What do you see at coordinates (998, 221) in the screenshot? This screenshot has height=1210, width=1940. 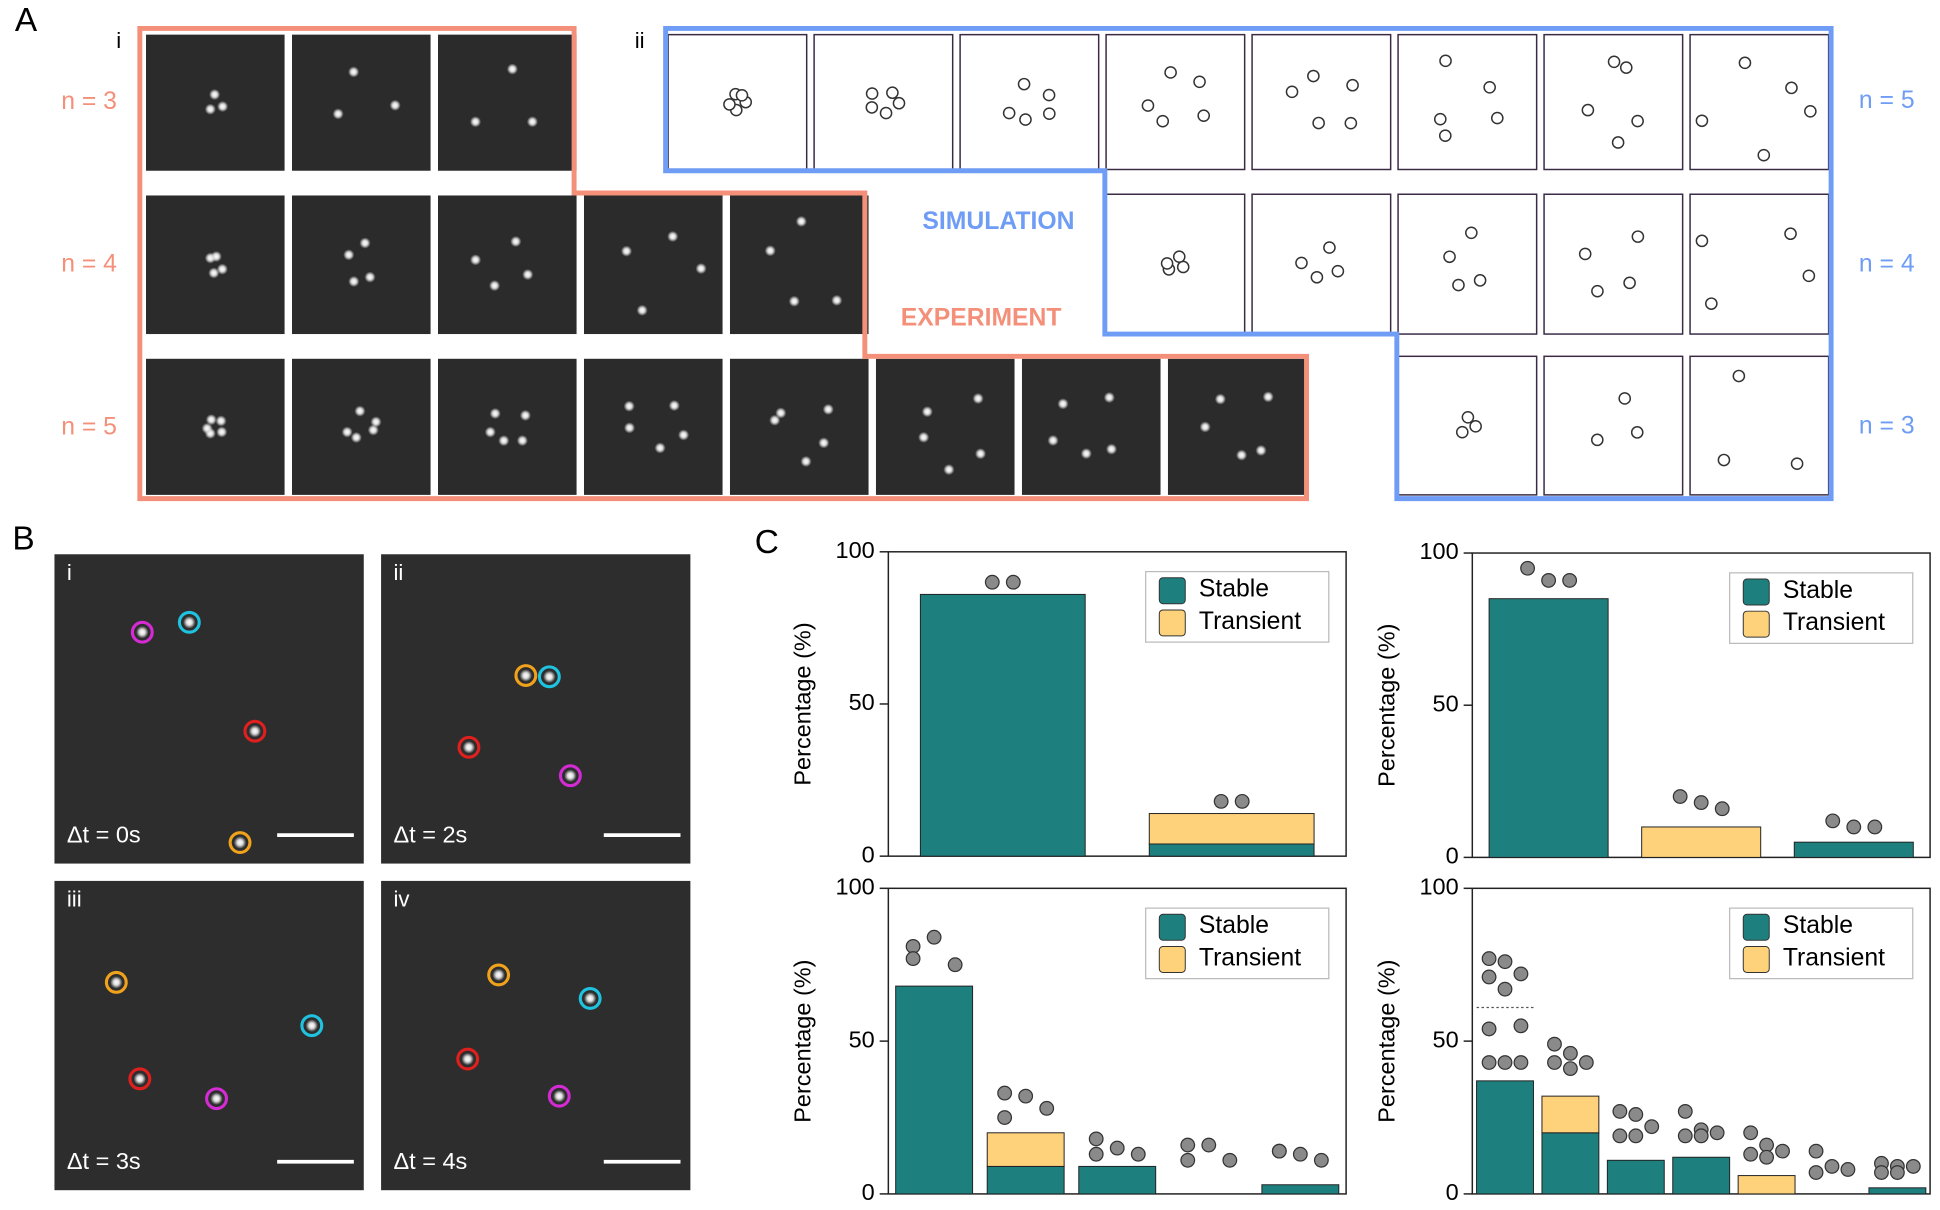 I see `simulation-label: SIMULATION` at bounding box center [998, 221].